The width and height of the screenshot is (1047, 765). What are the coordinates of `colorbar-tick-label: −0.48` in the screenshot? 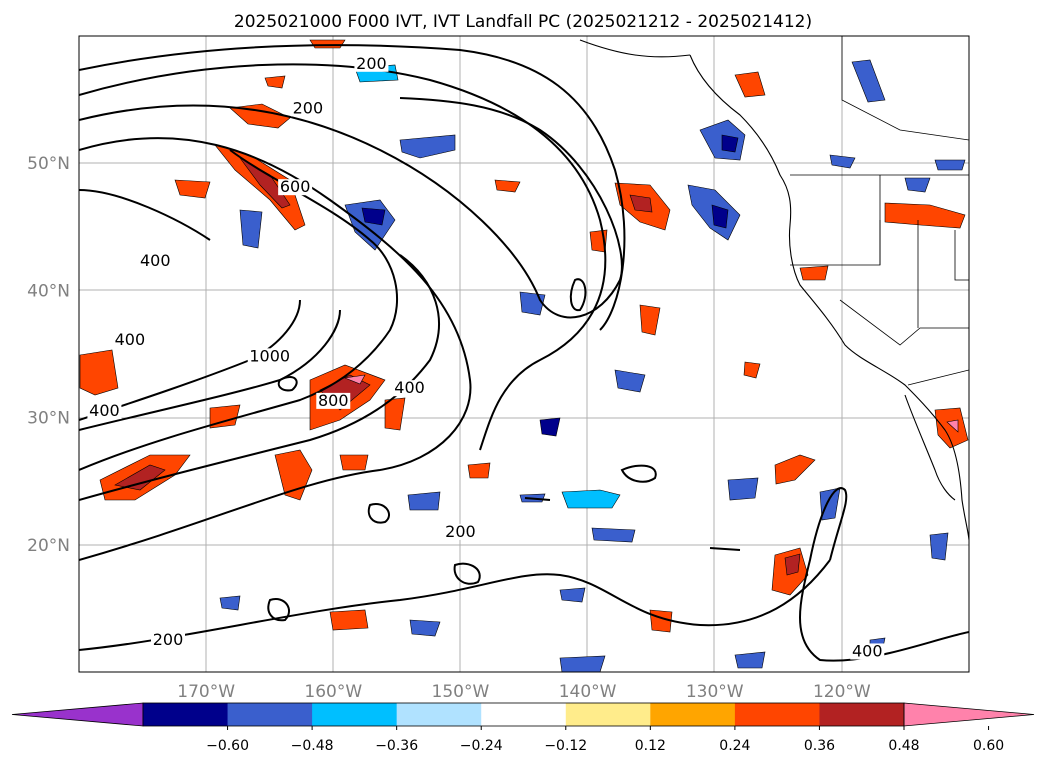 It's located at (312, 746).